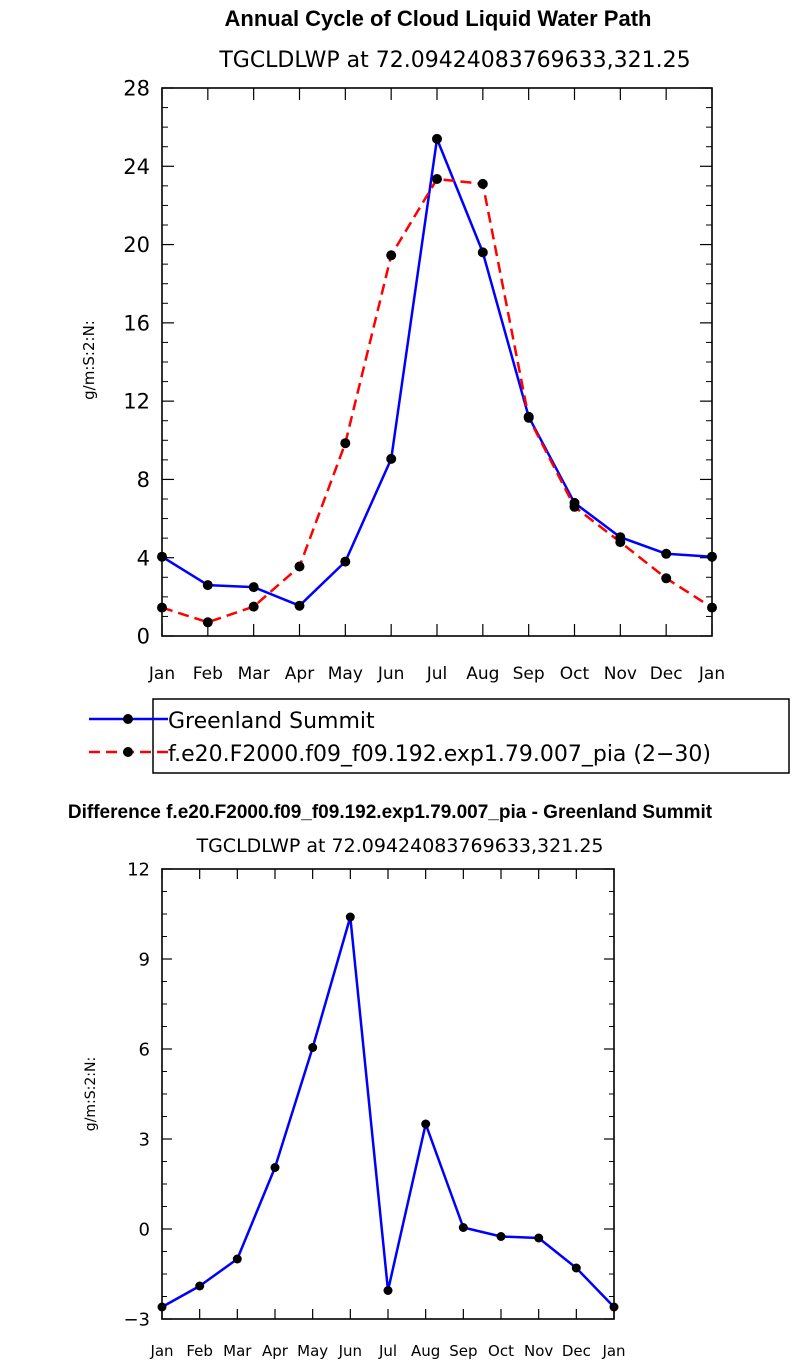 Image resolution: width=796 pixels, height=1365 pixels. What do you see at coordinates (438, 18) in the screenshot?
I see `chart1-title: Annual Cycle of Cloud Liquid Water Path` at bounding box center [438, 18].